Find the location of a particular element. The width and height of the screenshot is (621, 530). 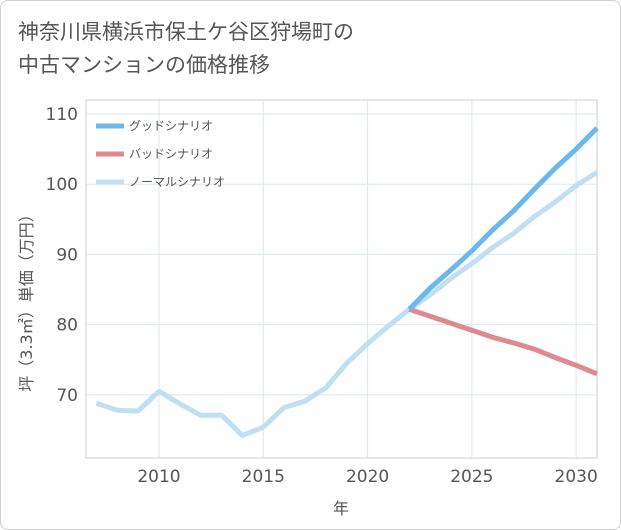

y-tick-label: 110 is located at coordinates (62, 115).